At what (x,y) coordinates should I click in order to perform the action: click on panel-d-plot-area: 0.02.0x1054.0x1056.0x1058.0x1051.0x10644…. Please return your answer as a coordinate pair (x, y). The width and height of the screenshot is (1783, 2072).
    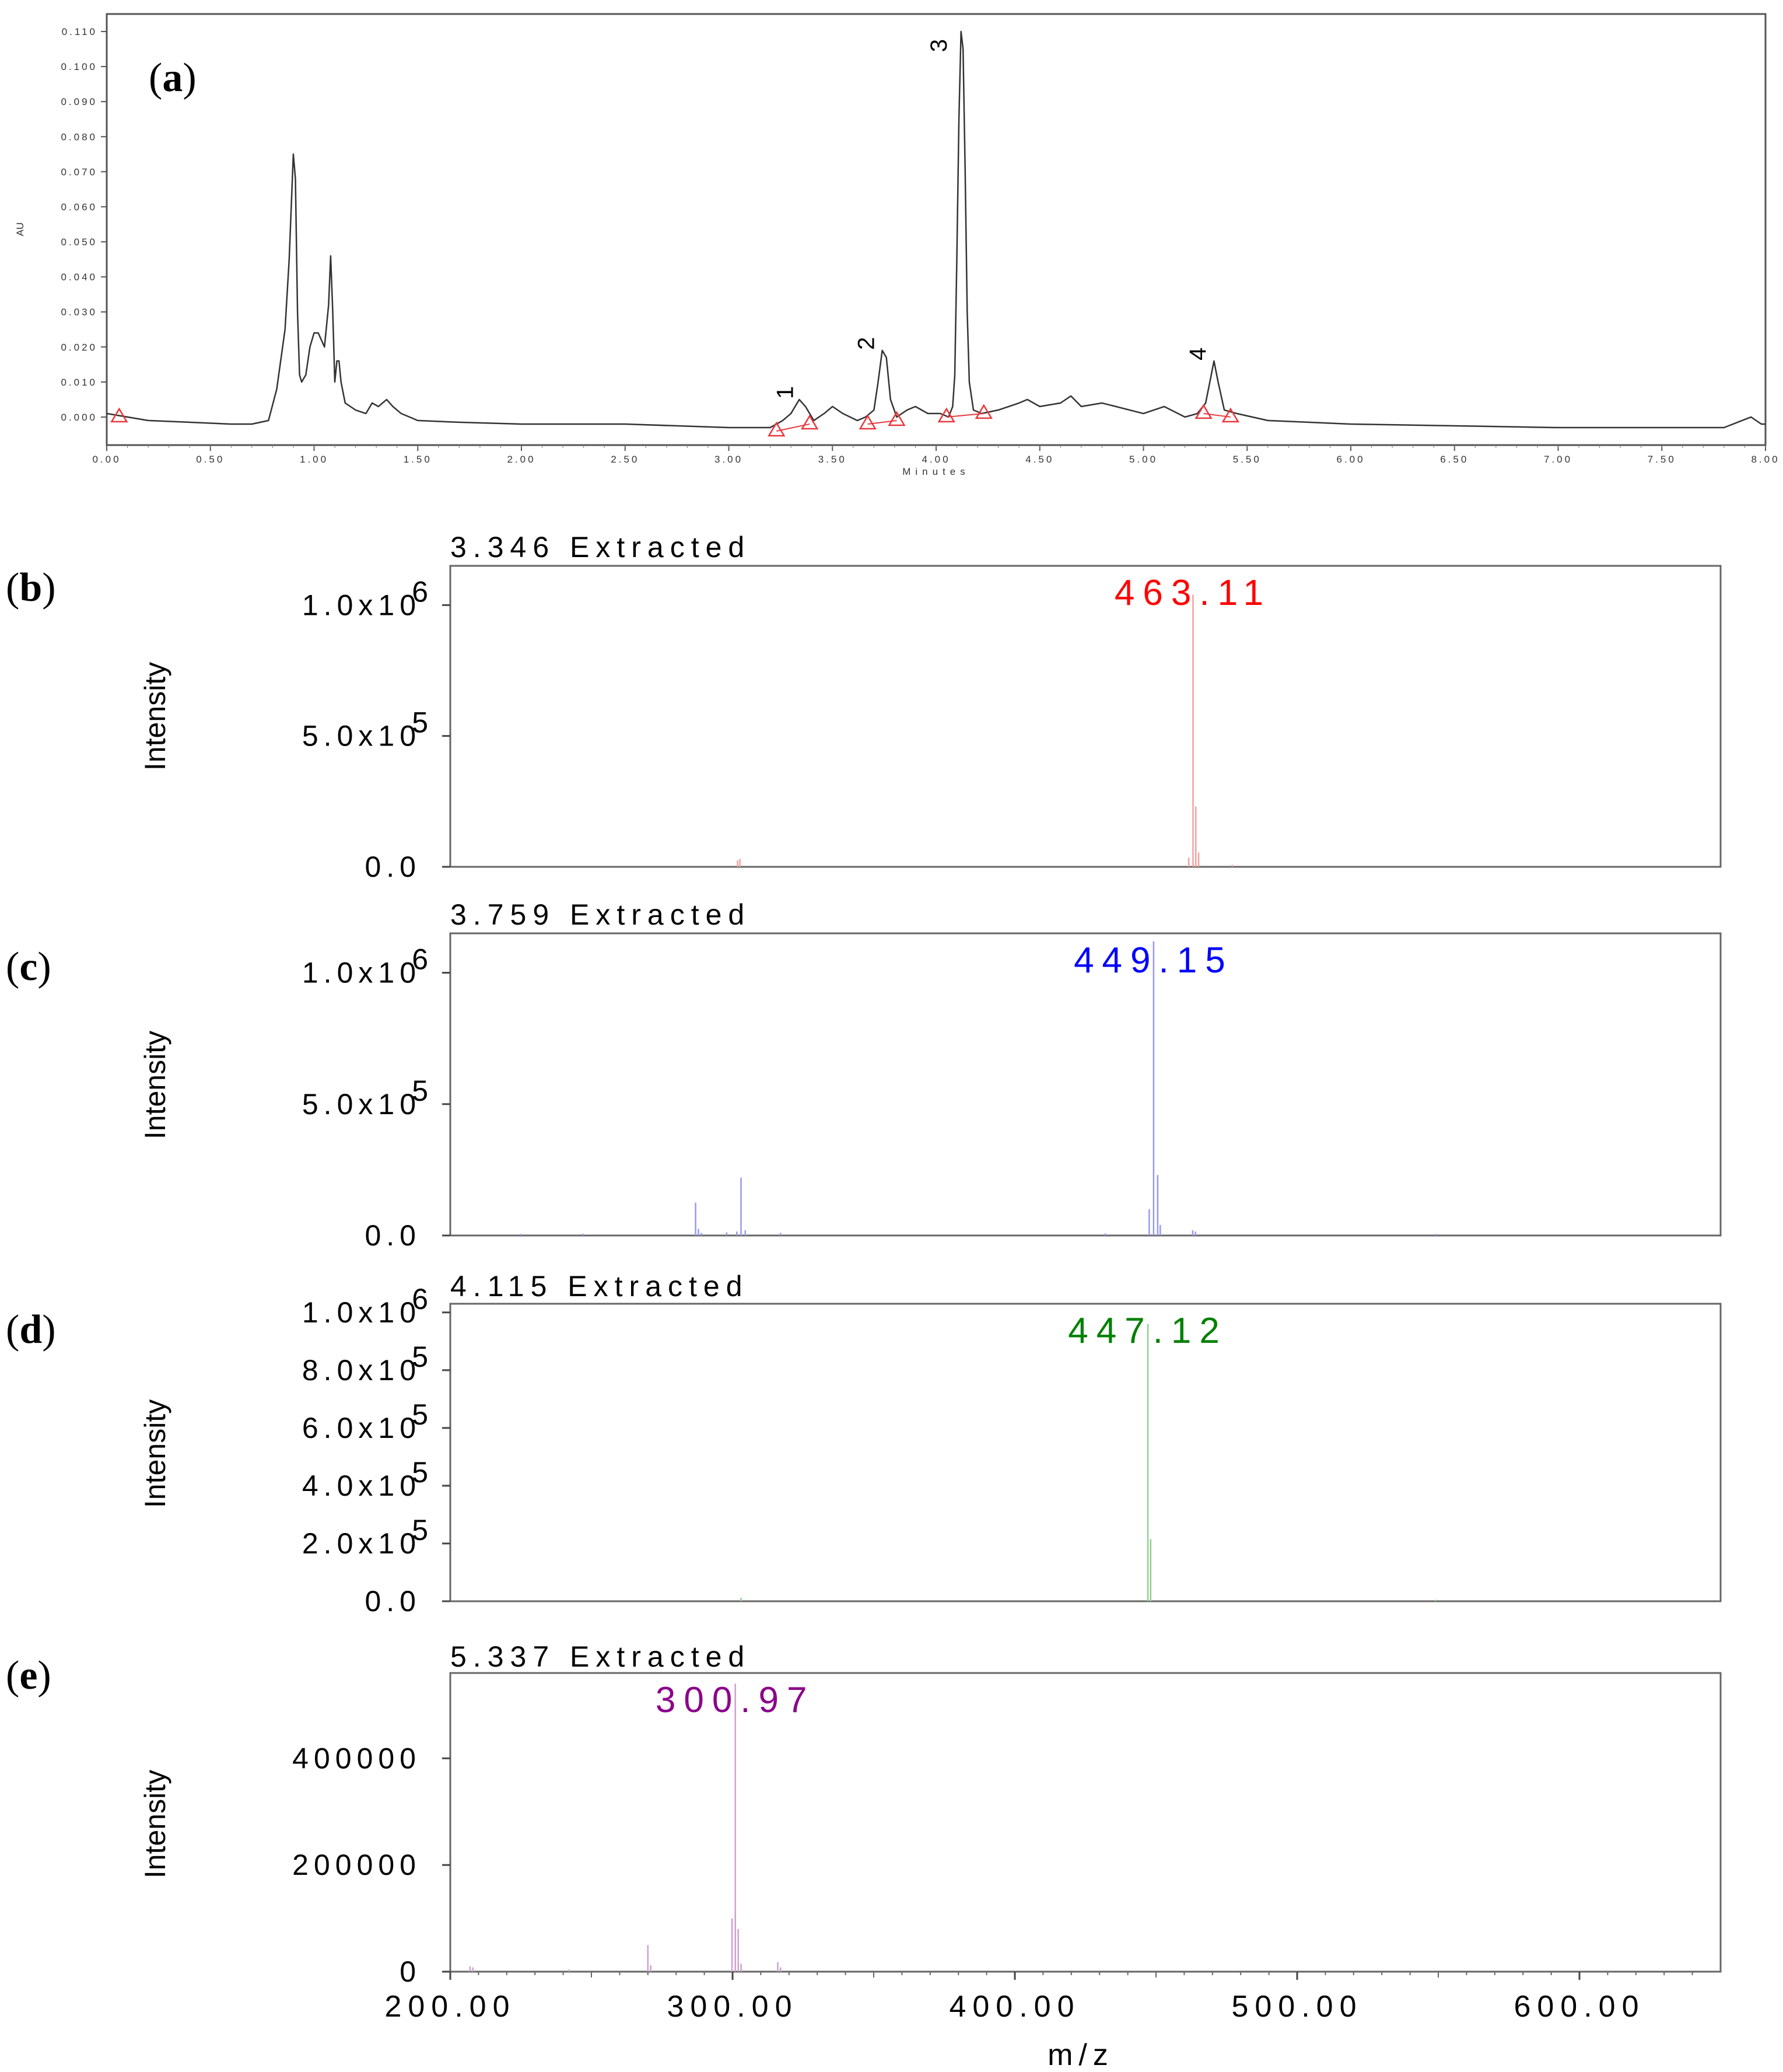
    Looking at the image, I should click on (870, 1450).